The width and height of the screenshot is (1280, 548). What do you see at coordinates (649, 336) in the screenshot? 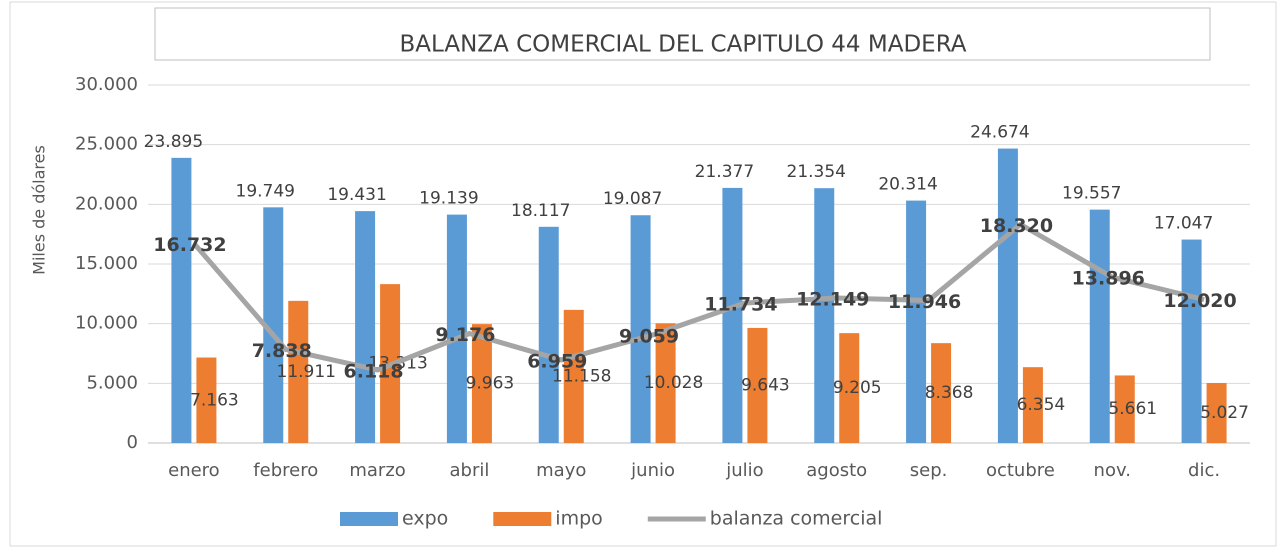
I see `data-label: 9.059` at bounding box center [649, 336].